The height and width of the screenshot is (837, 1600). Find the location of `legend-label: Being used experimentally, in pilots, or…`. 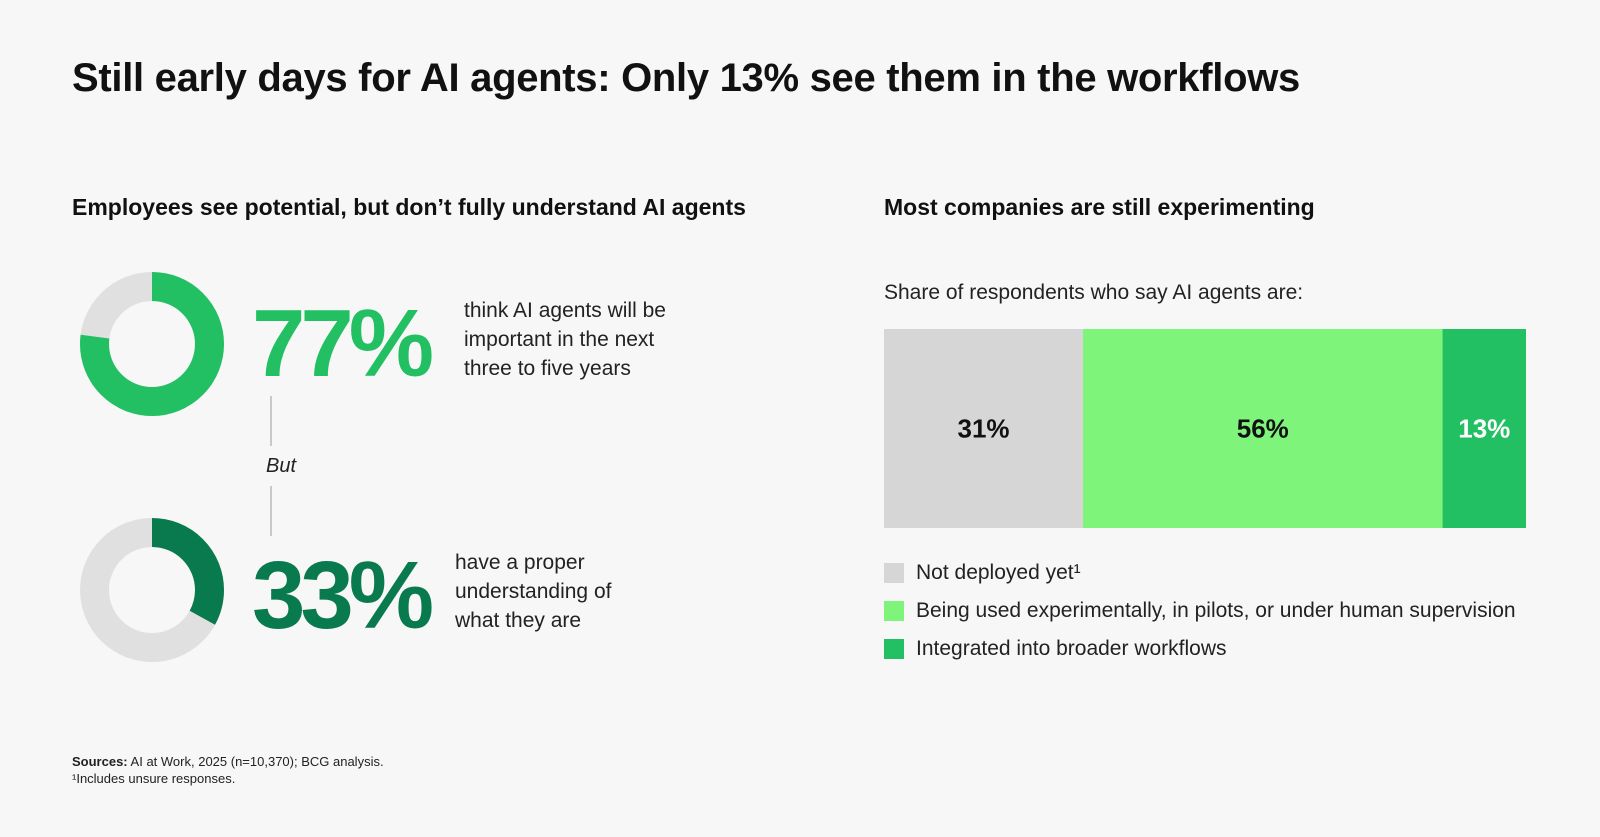

legend-label: Being used experimentally, in pilots, or… is located at coordinates (1216, 610).